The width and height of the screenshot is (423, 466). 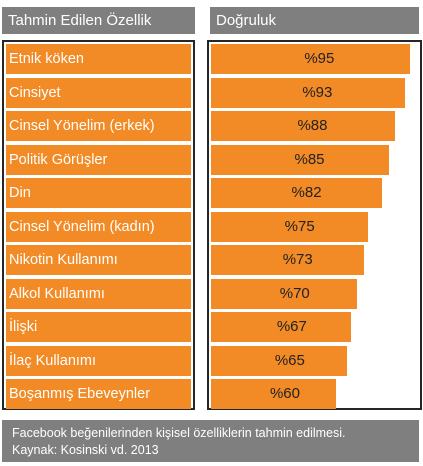 I want to click on attribute-label: İlaç Kullanımı, so click(x=98, y=360).